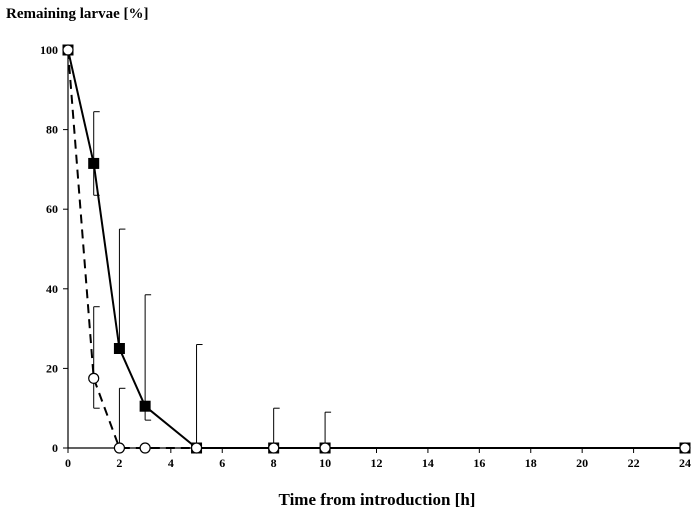 The image size is (693, 515). What do you see at coordinates (77, 14) in the screenshot?
I see `y-axis-label: Remaining larvae [%]` at bounding box center [77, 14].